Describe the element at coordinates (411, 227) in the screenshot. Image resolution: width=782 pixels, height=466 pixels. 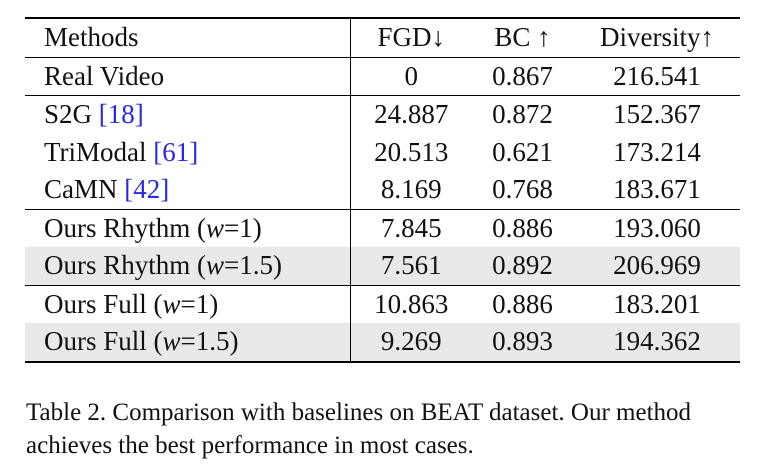
I see `fgd-cell: 7.845` at that location.